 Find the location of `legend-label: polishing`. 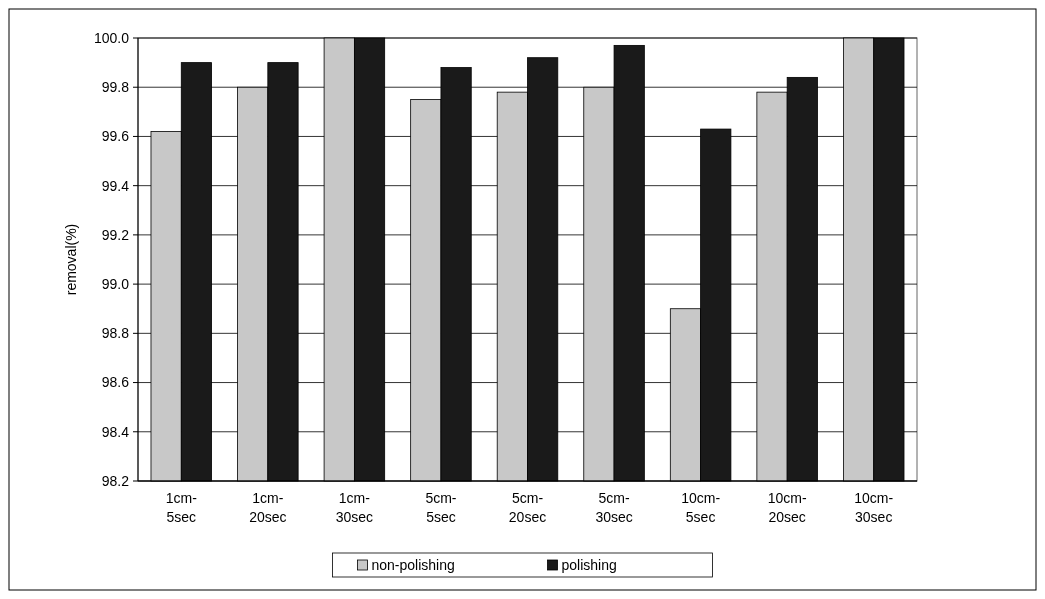

legend-label: polishing is located at coordinates (589, 564).